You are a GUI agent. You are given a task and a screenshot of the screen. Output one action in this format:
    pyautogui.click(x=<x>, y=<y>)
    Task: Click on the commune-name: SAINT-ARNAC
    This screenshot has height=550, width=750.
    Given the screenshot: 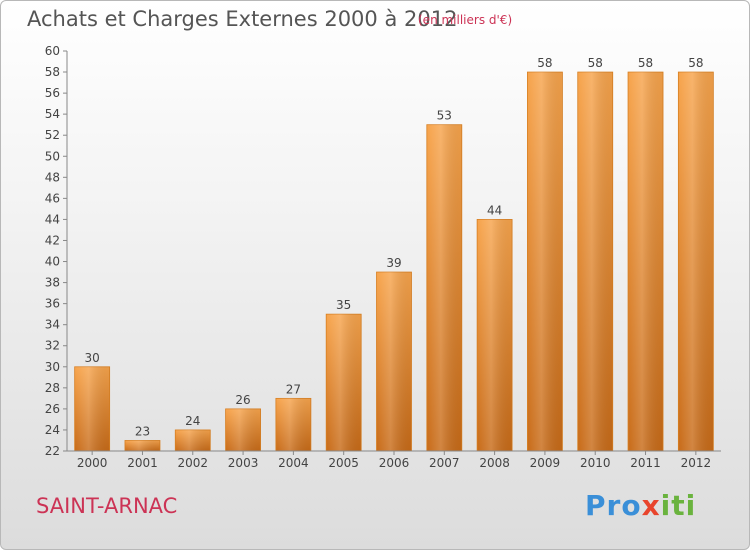 What is the action you would take?
    pyautogui.click(x=107, y=506)
    